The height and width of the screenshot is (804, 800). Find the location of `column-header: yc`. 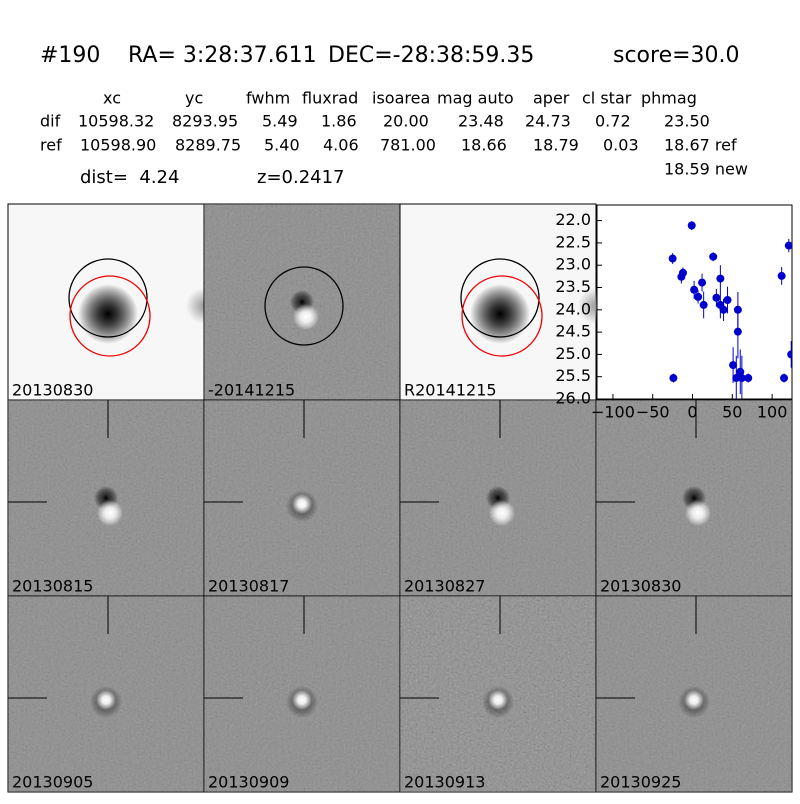

column-header: yc is located at coordinates (194, 98).